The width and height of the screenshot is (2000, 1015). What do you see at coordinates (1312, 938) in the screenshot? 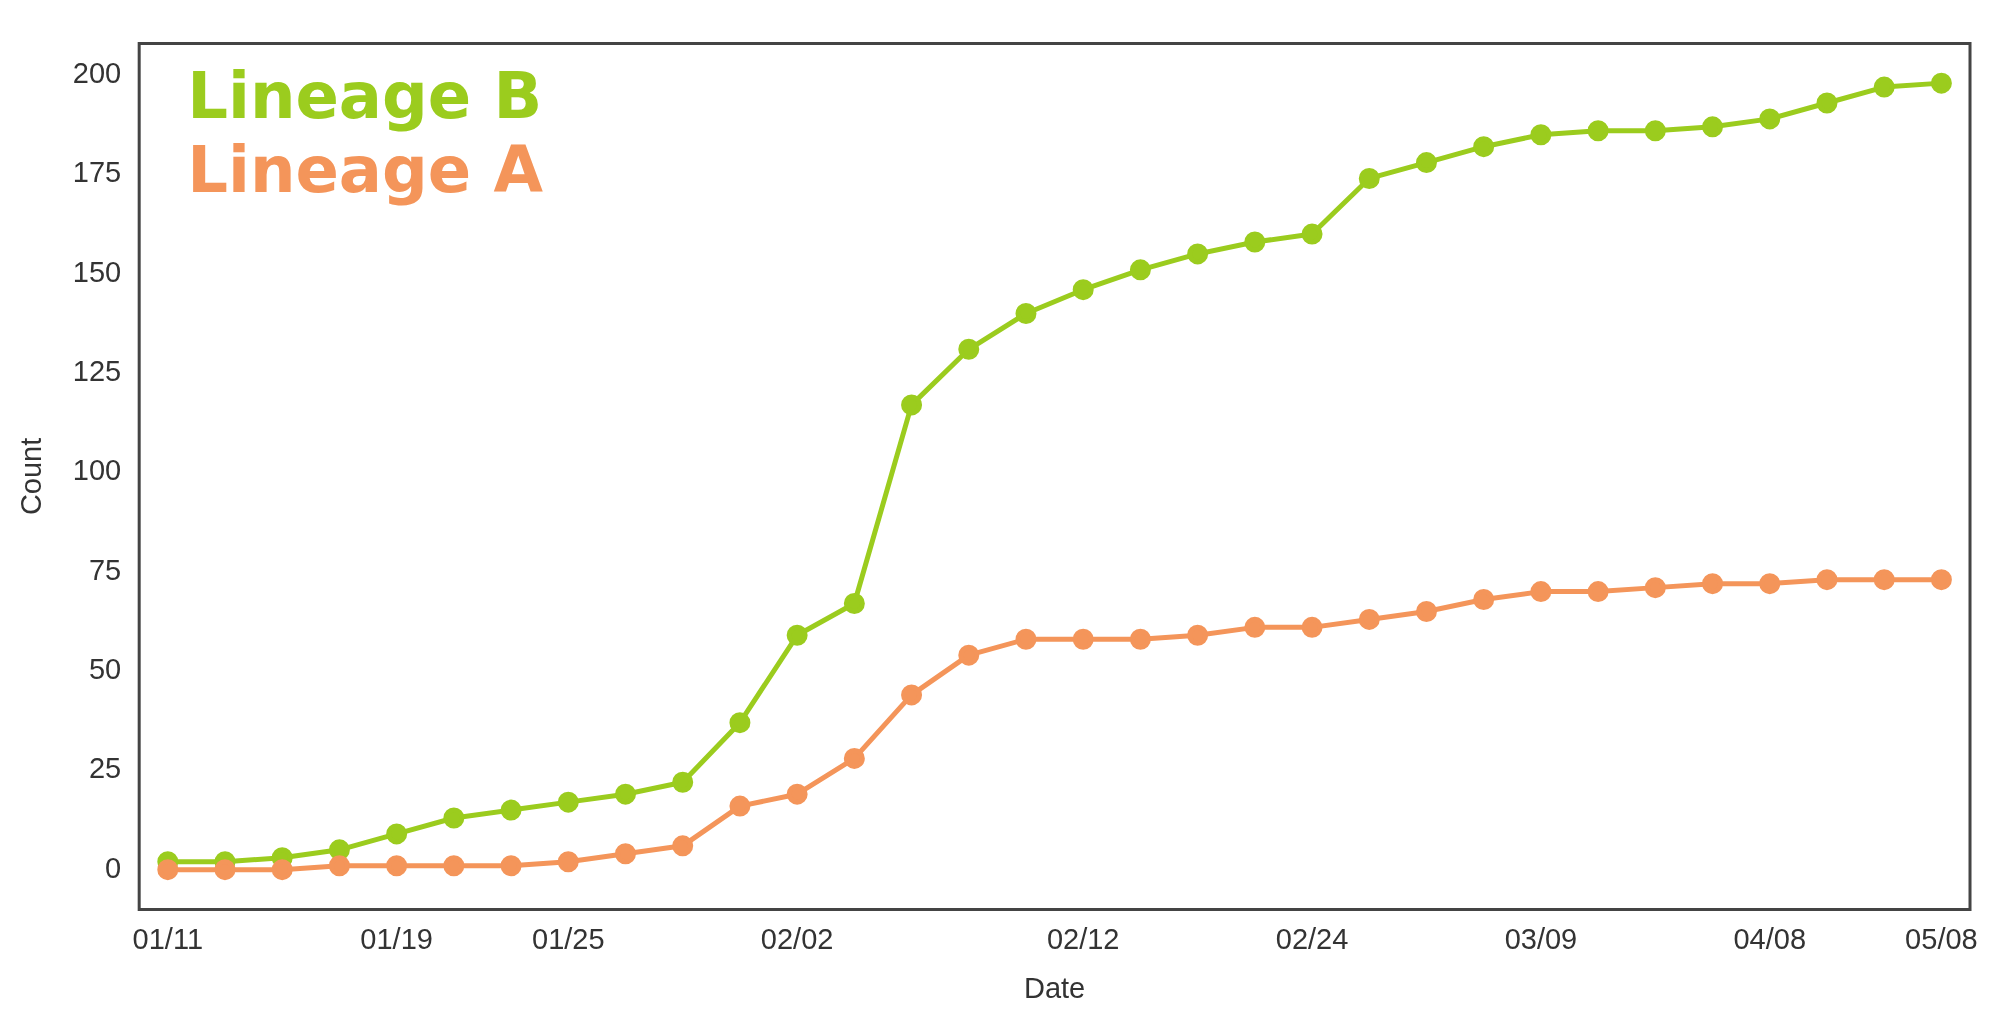
I see `x-tick-label: 02/24` at bounding box center [1312, 938].